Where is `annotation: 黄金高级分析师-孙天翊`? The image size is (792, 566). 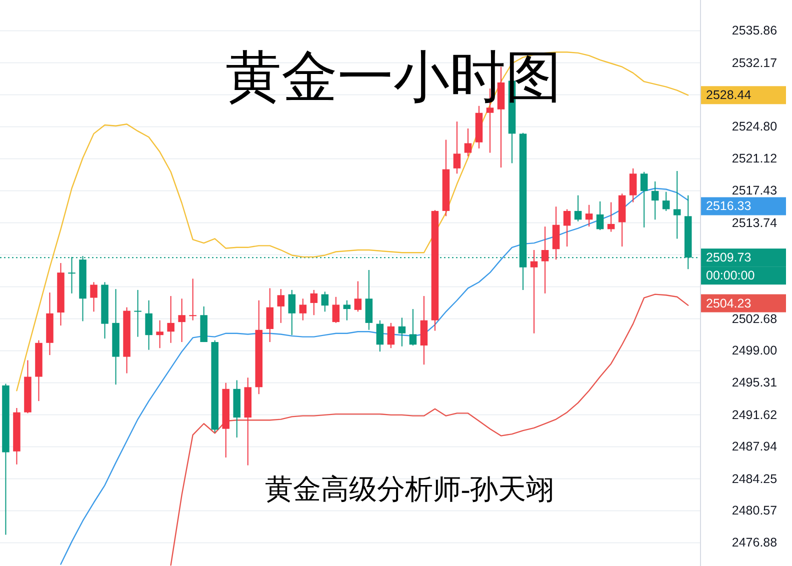
annotation: 黄金高级分析师-孙天翊 is located at coordinates (409, 490).